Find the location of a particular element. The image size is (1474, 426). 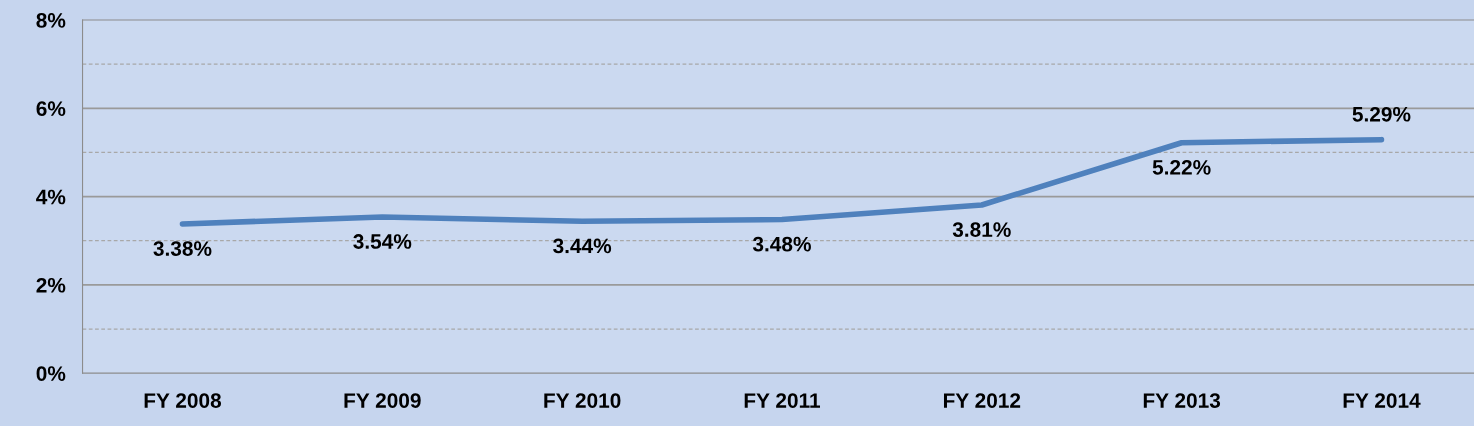

data-label: 3.81% is located at coordinates (981, 229).